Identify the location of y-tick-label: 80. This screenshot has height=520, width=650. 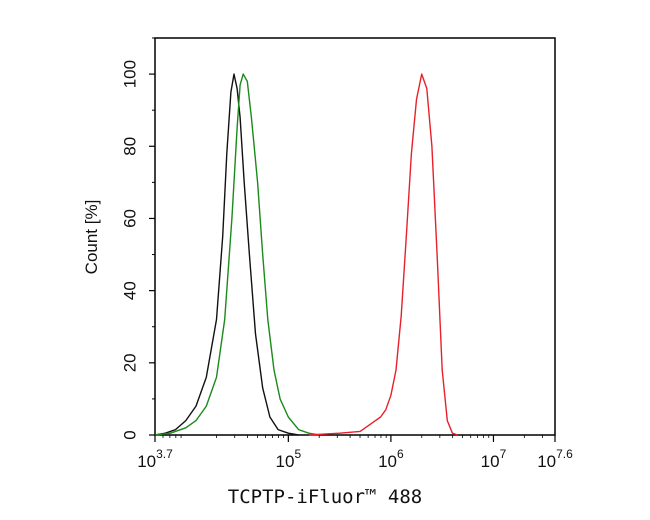
(129, 146).